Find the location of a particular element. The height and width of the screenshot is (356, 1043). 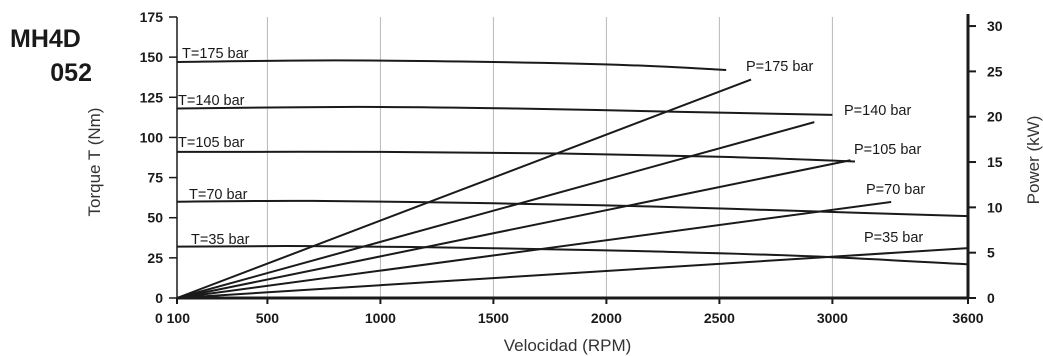

torque-curve-label: T=175 bar is located at coordinates (215, 54).